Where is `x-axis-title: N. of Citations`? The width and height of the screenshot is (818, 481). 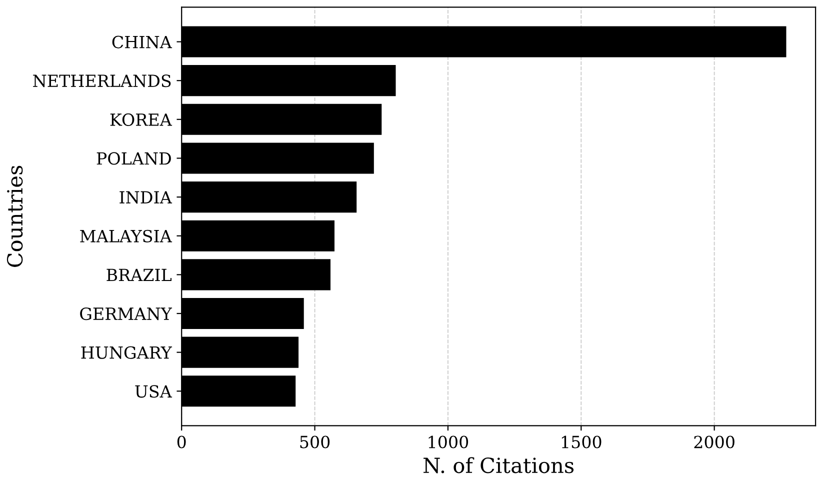
x-axis-title: N. of Citations is located at coordinates (499, 465).